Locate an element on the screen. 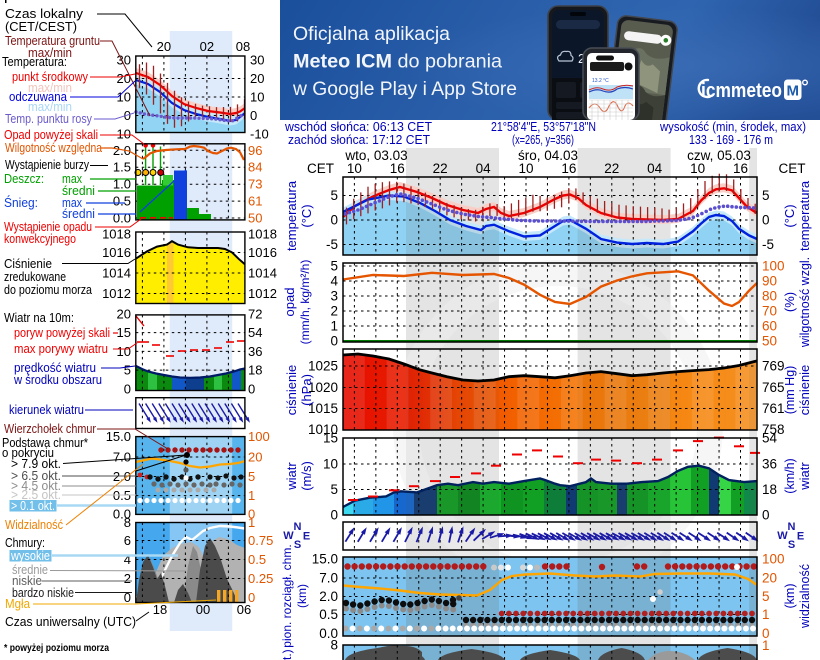 The width and height of the screenshot is (820, 660). svg-text: 84 is located at coordinates (255, 167).